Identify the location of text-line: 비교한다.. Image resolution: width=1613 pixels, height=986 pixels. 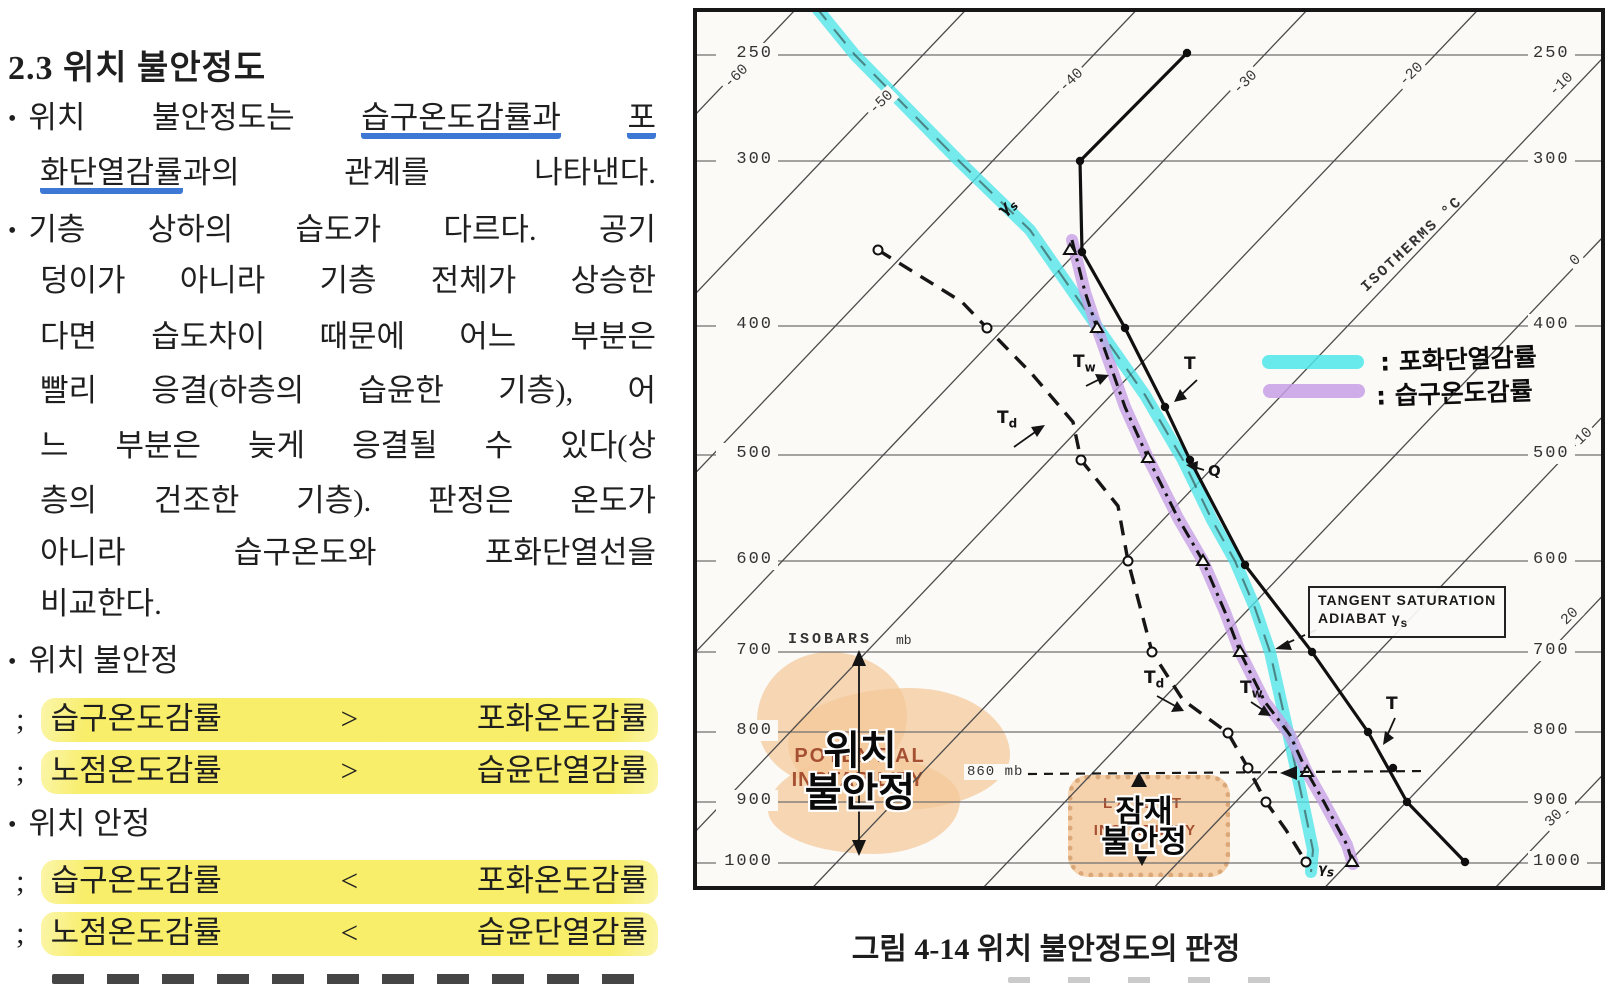
(101, 603).